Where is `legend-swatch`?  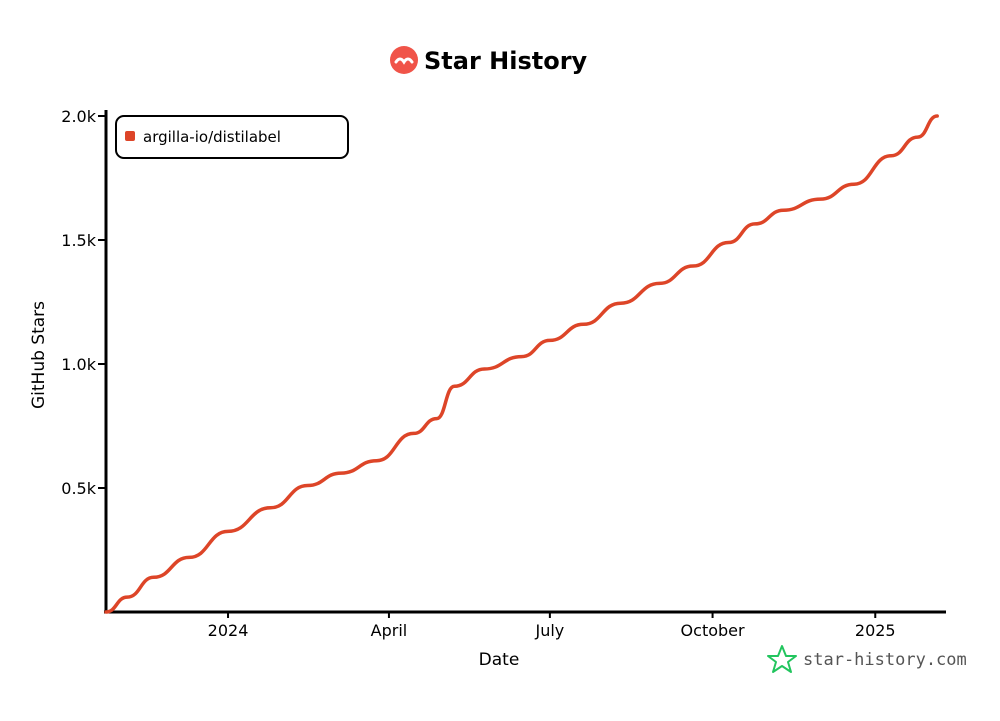
legend-swatch is located at coordinates (130, 136).